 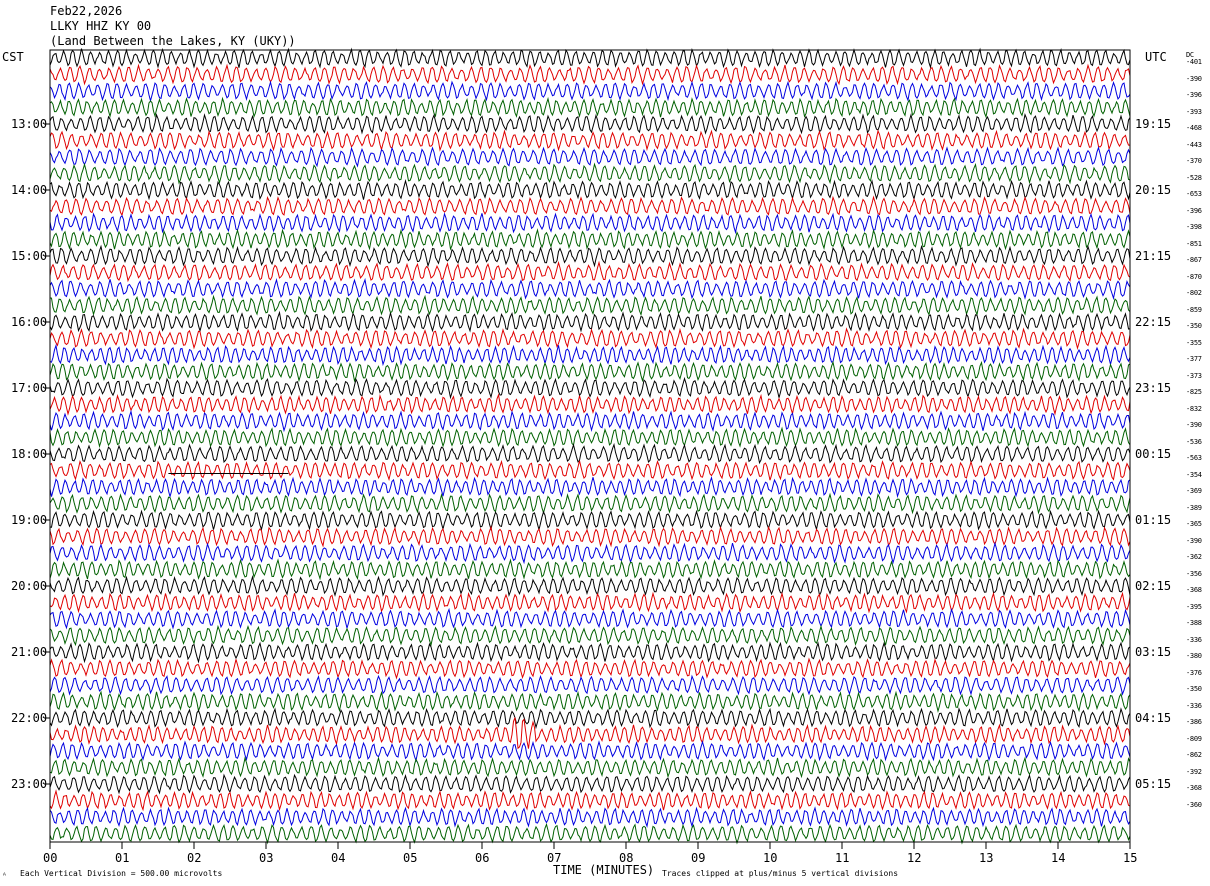 I want to click on right-hour-label: 02:15, so click(x=1153, y=586).